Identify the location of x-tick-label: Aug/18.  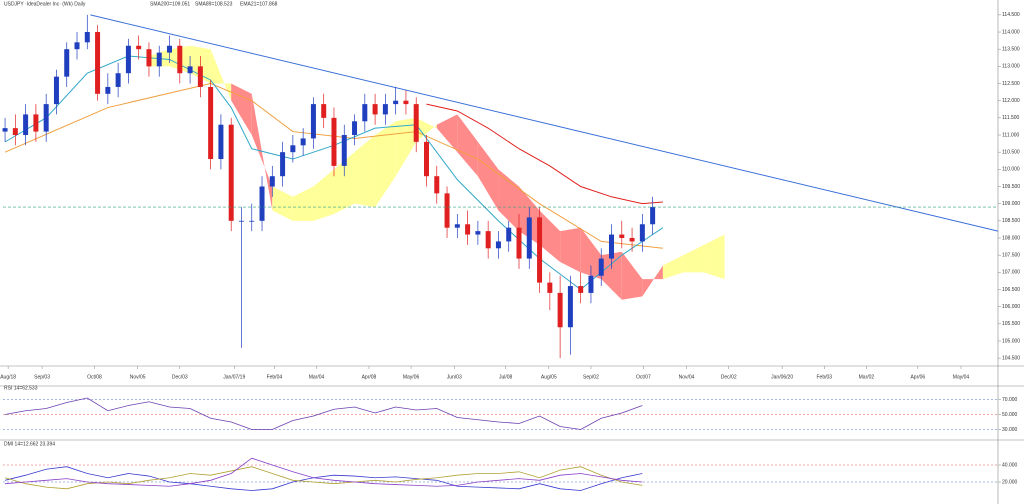
(8, 377).